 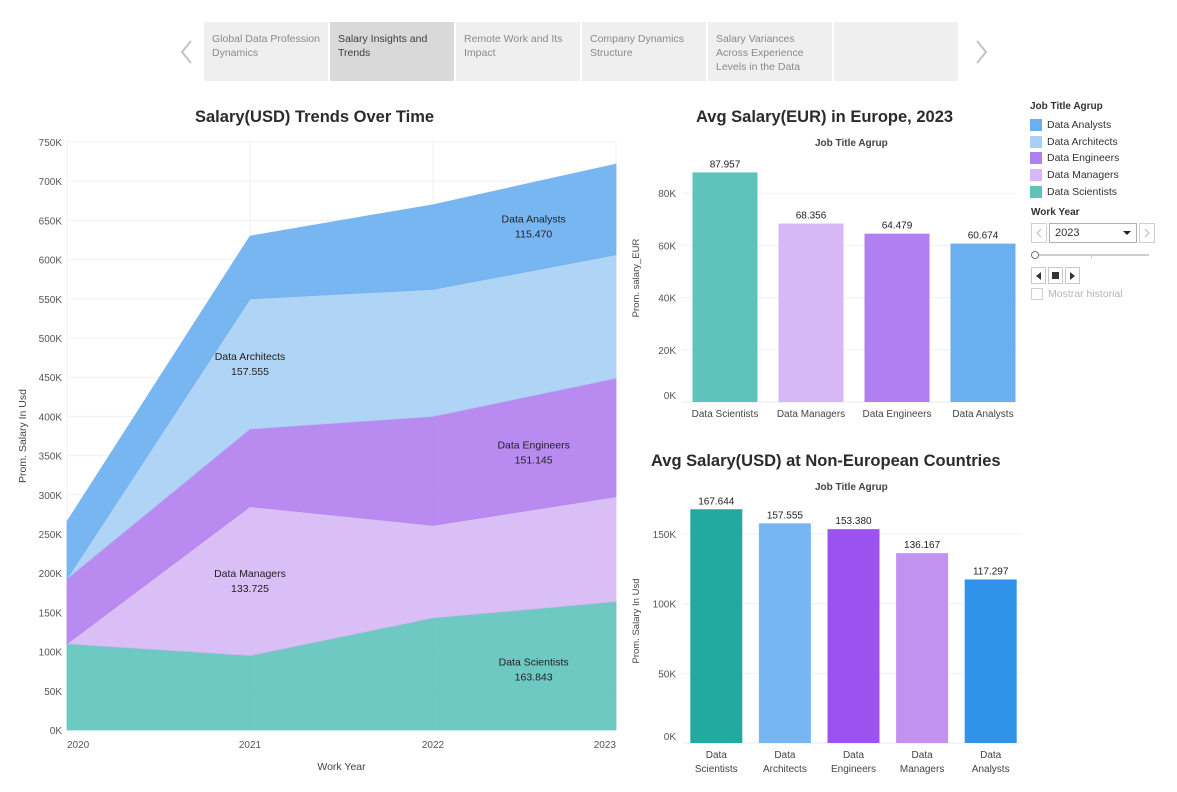 I want to click on work-year-filter: Work Year 2023 Mostrar historial, so click(x=1095, y=253).